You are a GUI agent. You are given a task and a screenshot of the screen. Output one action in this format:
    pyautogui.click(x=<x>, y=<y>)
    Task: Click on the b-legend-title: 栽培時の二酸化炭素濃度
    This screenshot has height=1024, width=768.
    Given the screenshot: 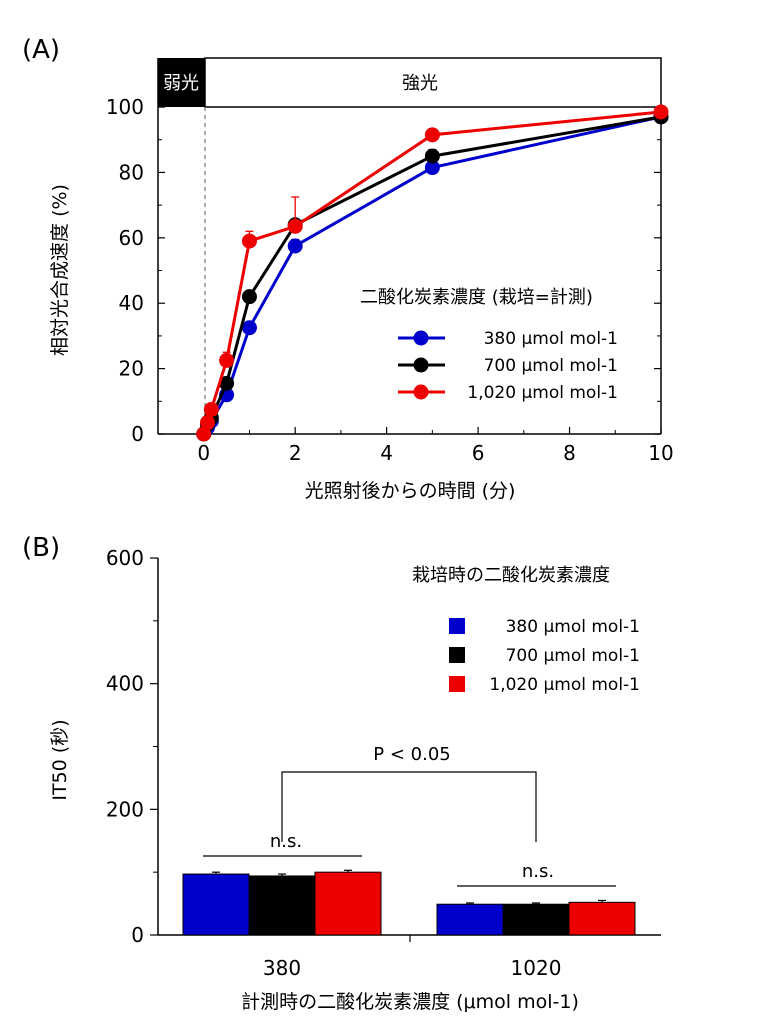 What is the action you would take?
    pyautogui.click(x=511, y=575)
    